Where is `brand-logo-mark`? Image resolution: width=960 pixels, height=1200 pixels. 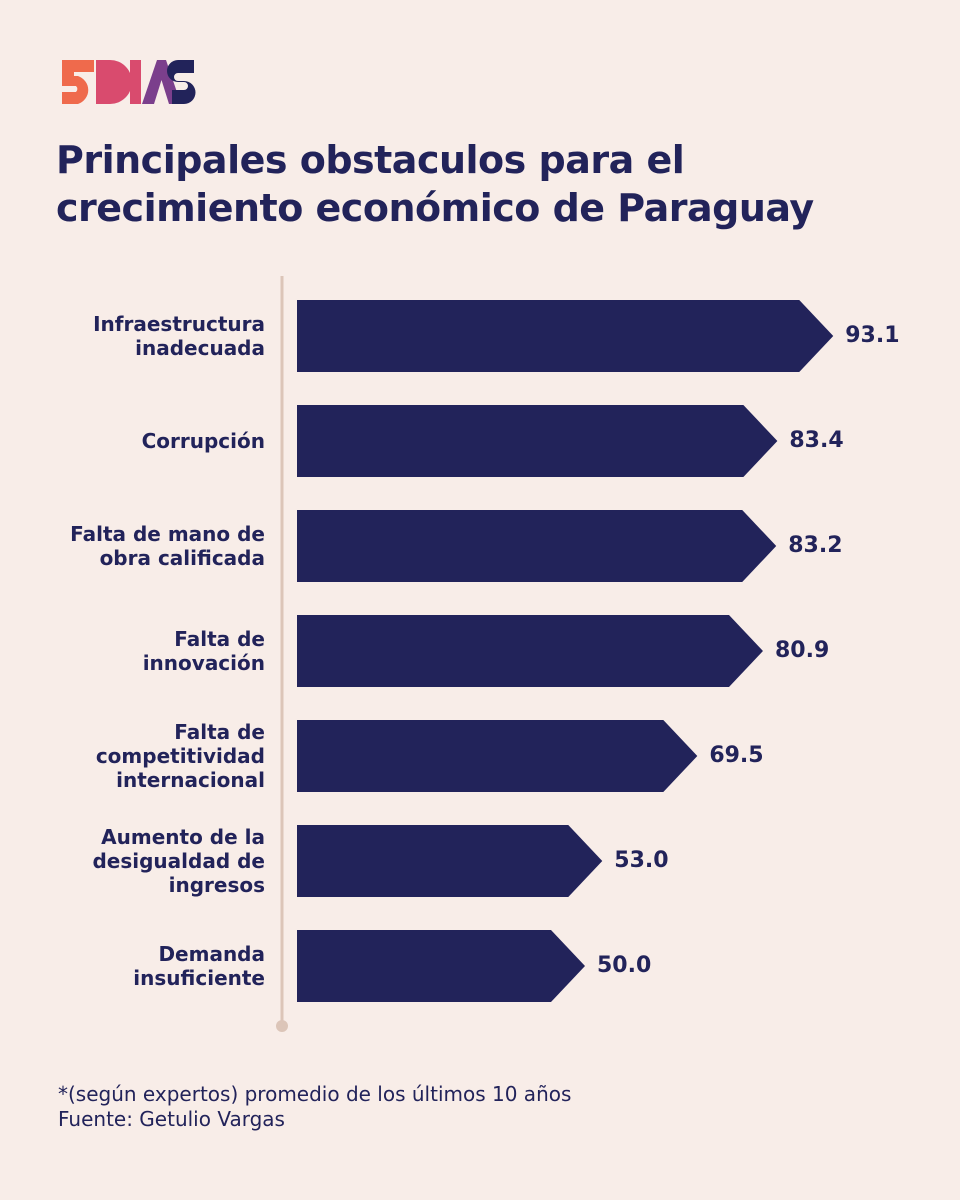
brand-logo-mark is located at coordinates (129, 82).